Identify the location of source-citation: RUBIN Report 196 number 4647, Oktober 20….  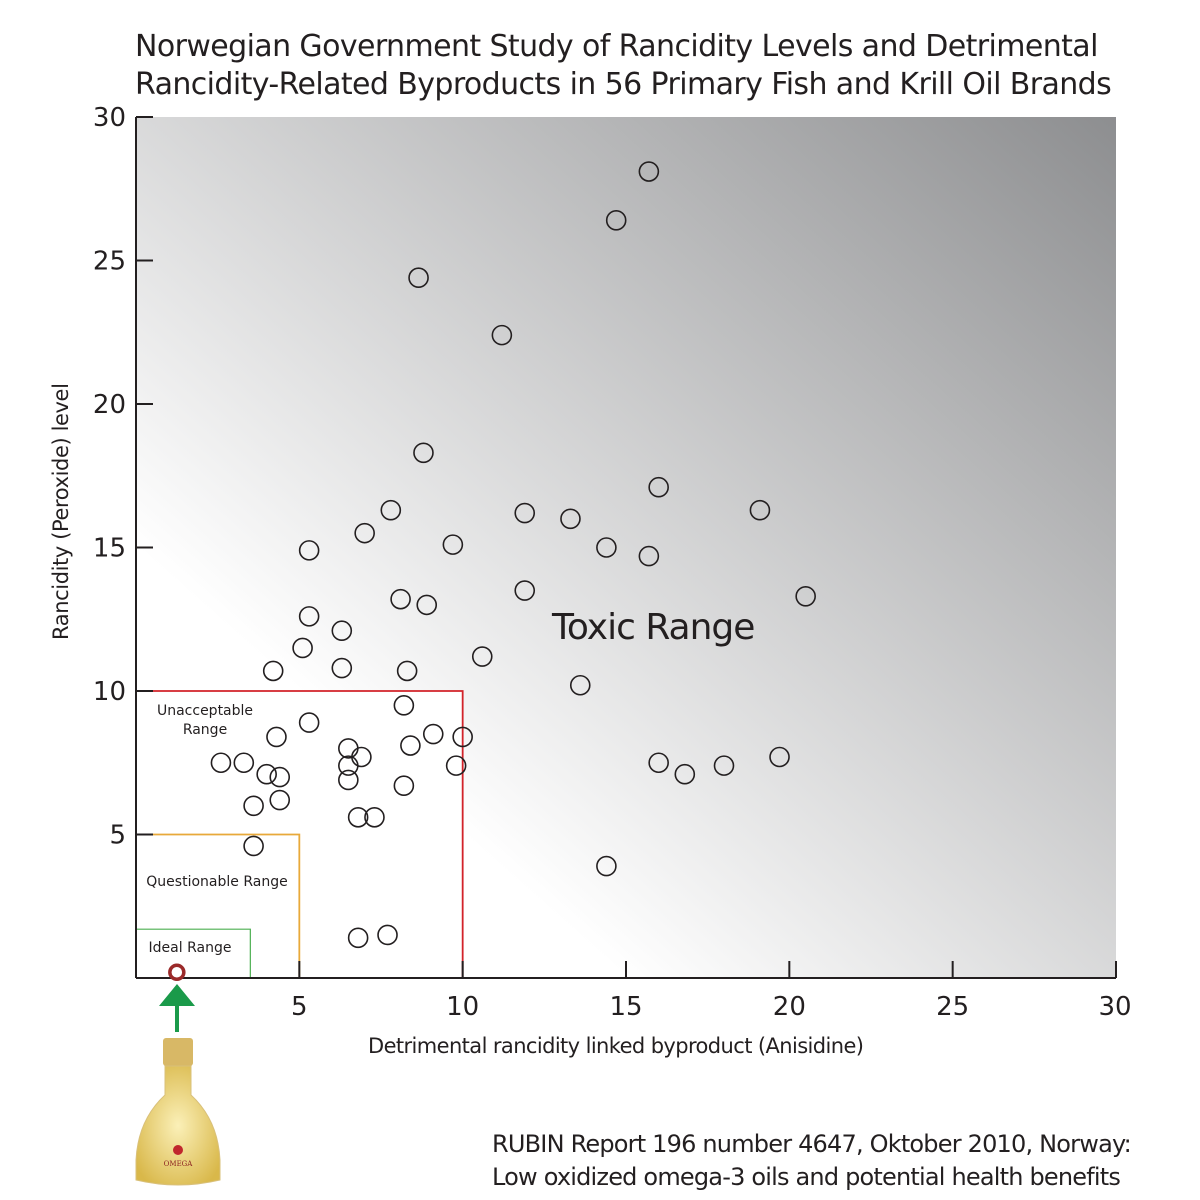
(812, 1161).